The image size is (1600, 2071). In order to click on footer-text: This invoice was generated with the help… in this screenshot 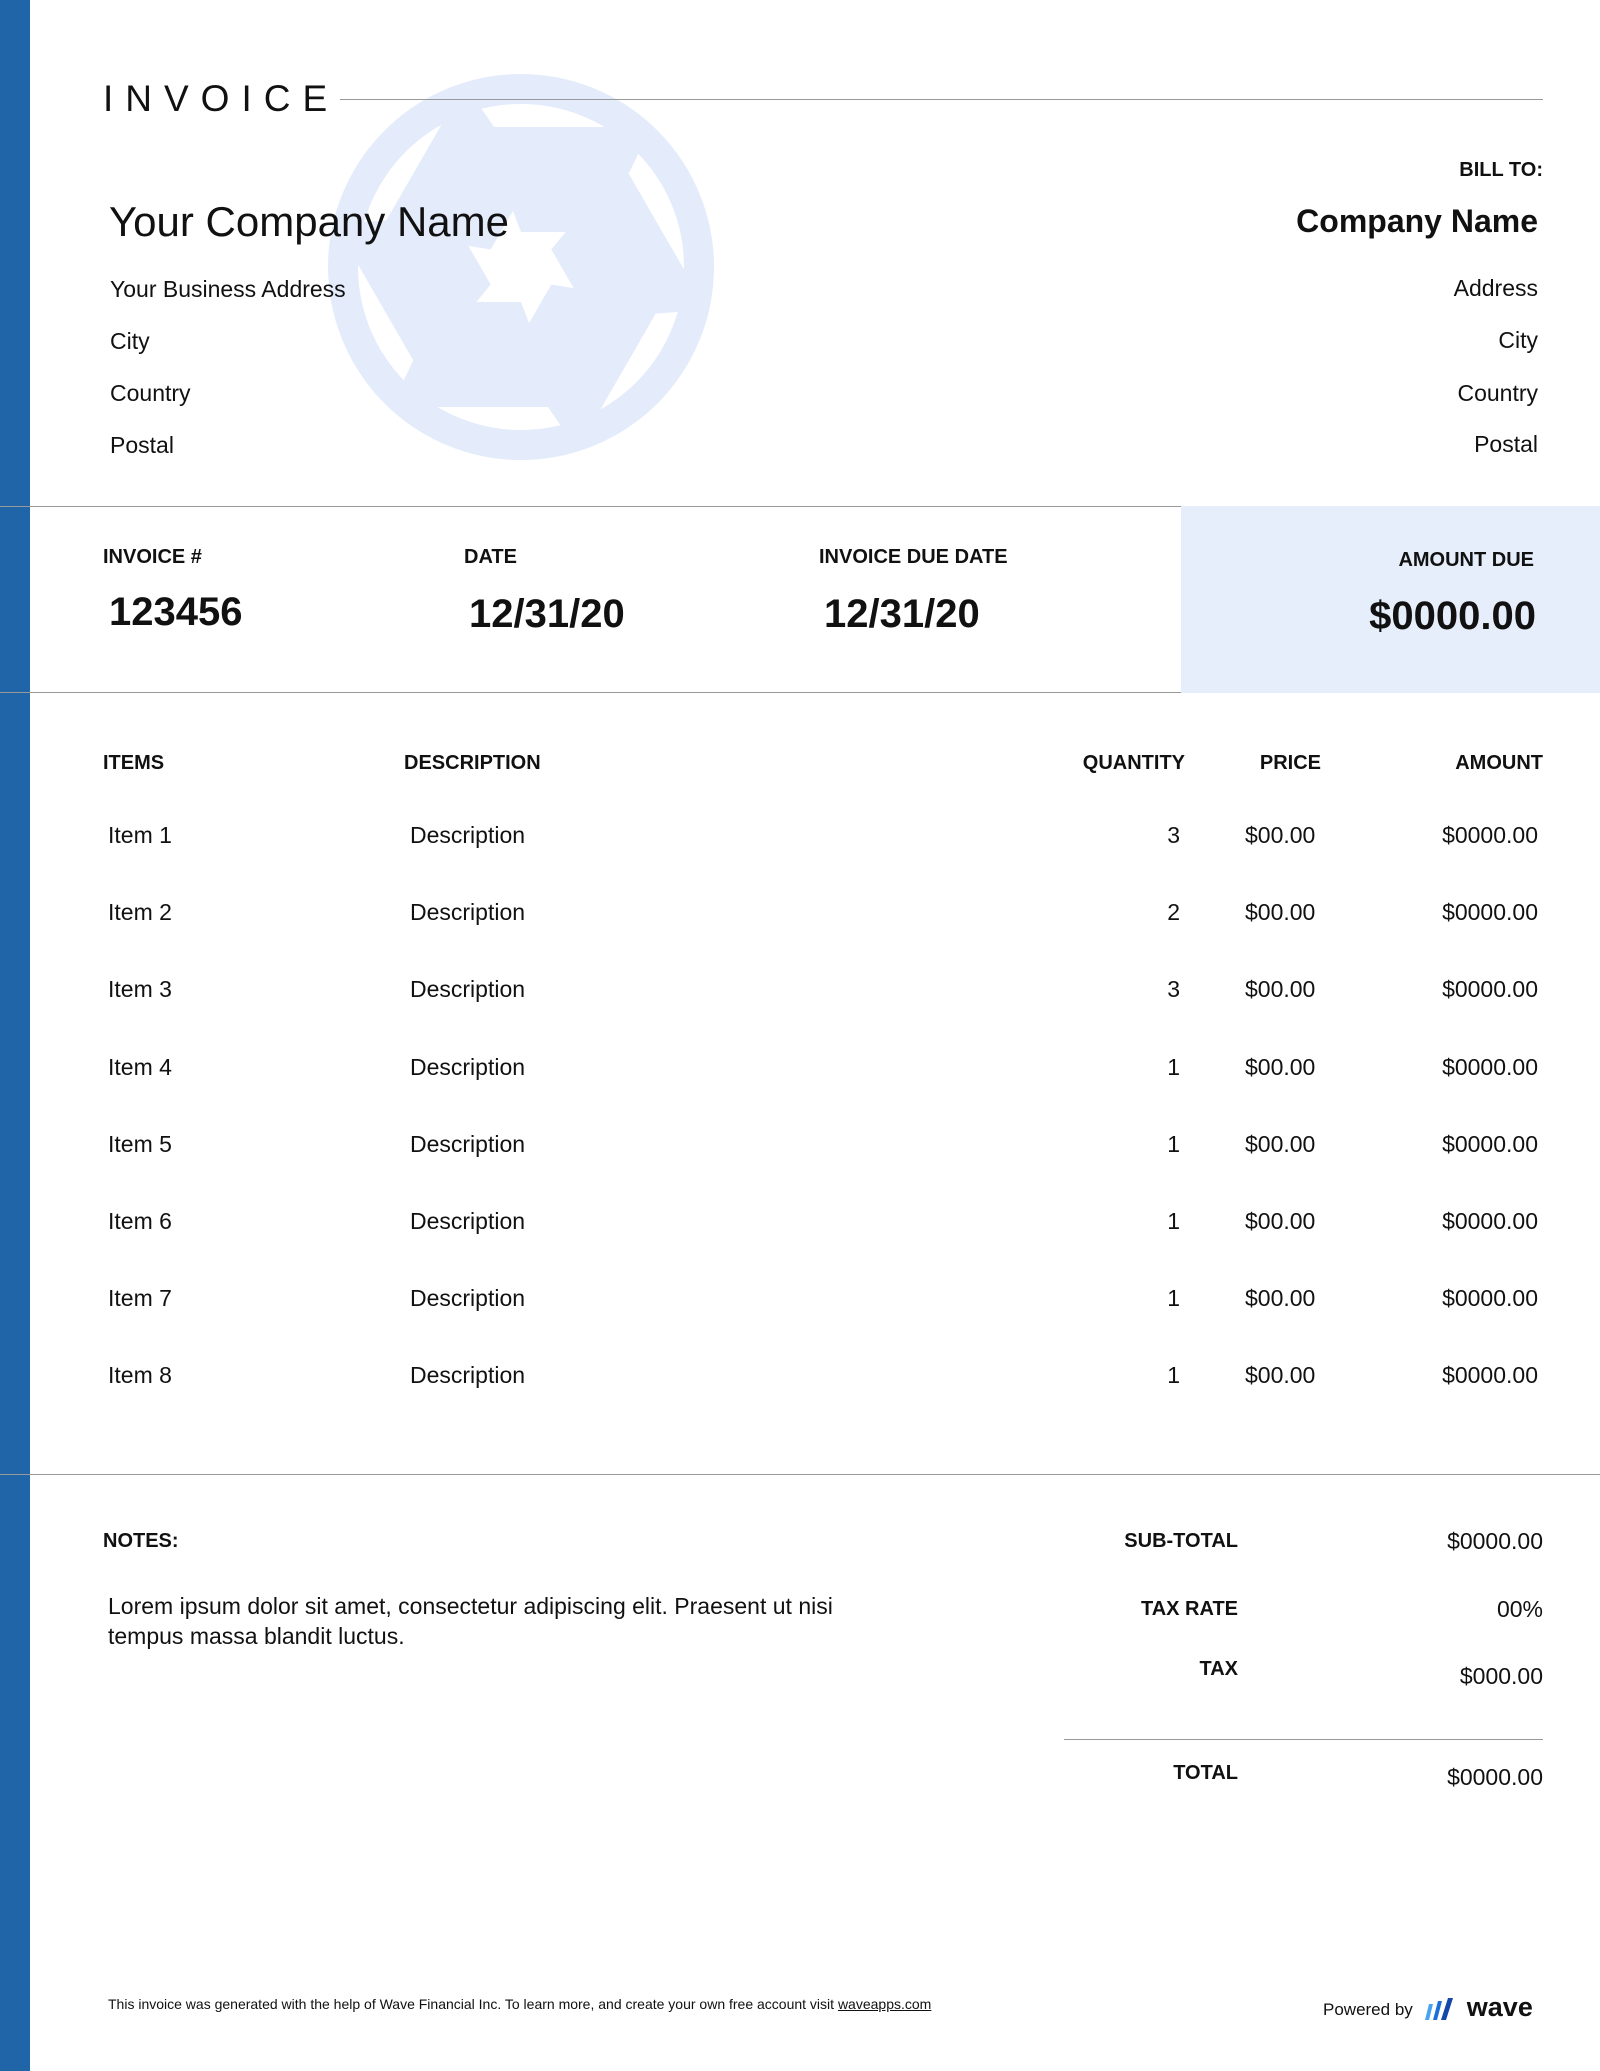, I will do `click(473, 2004)`.